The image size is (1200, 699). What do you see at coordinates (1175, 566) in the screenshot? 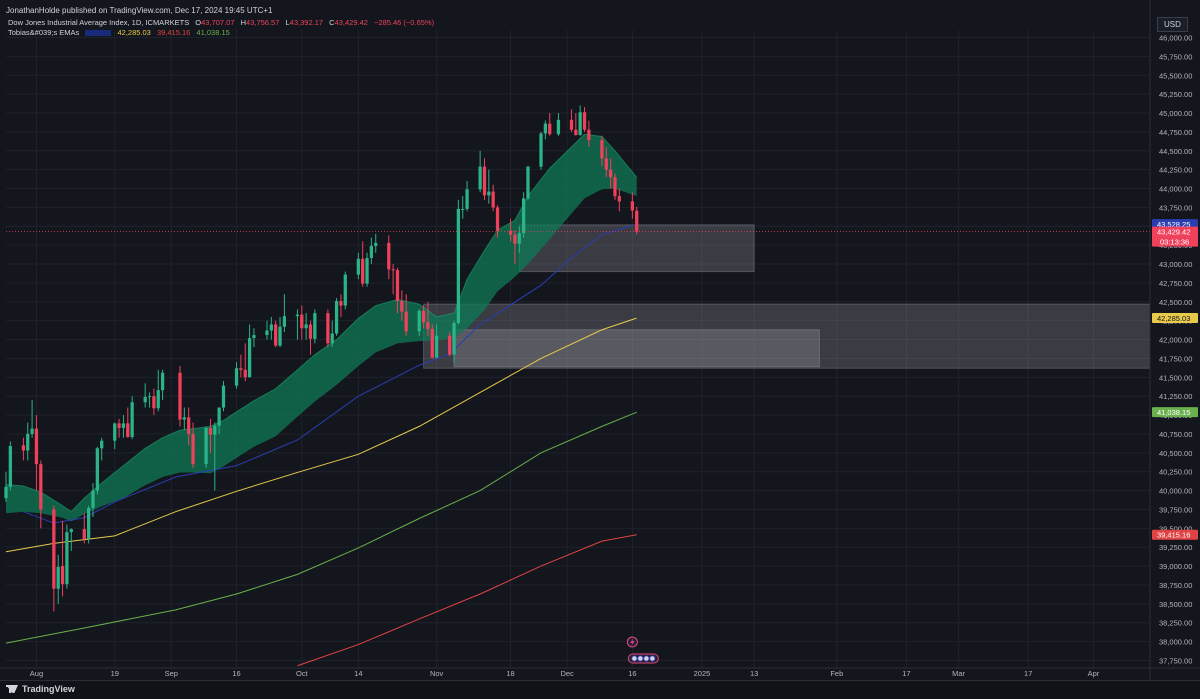
I see `price-tick-label: 39,000.00` at bounding box center [1175, 566].